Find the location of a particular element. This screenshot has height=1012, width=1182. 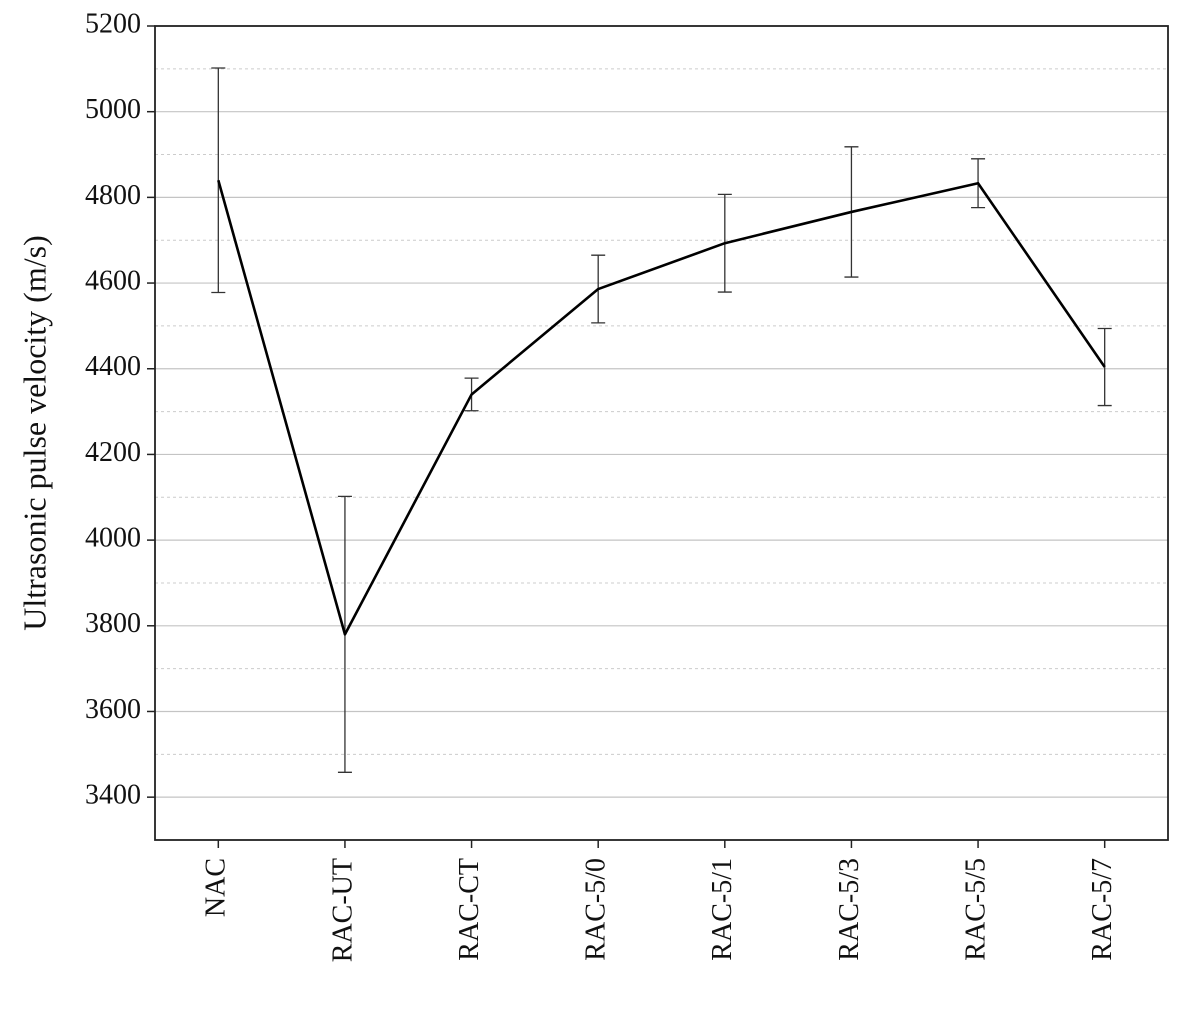

y-tick-label: 5200 is located at coordinates (113, 23).